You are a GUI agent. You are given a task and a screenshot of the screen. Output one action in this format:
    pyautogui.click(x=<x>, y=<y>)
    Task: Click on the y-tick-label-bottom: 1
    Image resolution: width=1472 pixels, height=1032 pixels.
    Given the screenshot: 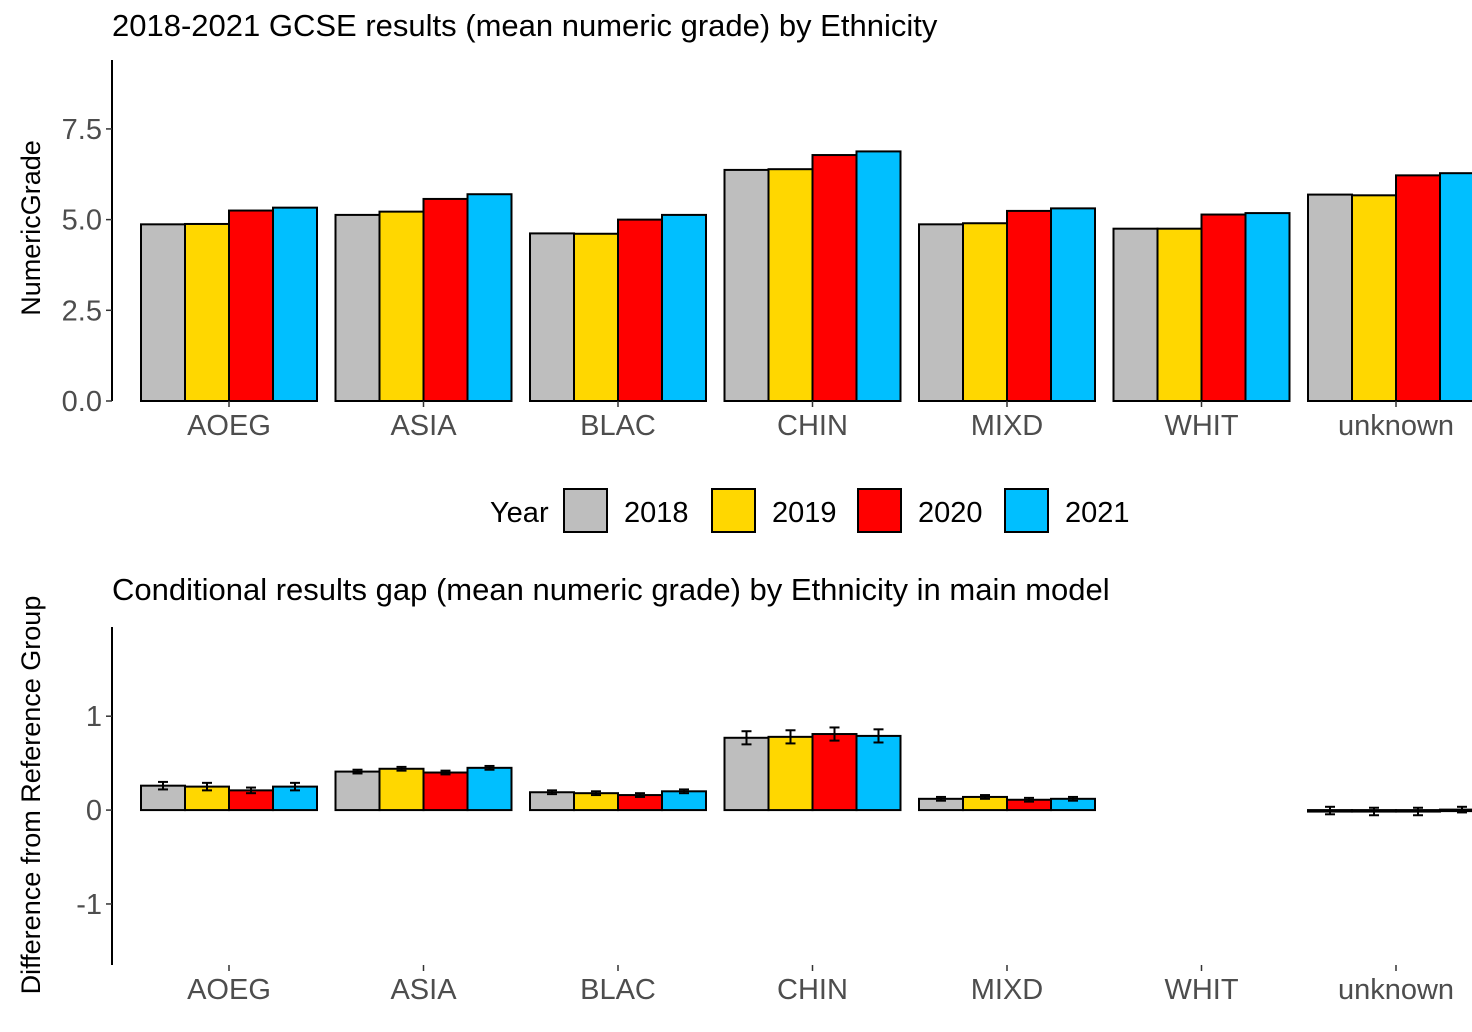 What is the action you would take?
    pyautogui.click(x=94, y=717)
    